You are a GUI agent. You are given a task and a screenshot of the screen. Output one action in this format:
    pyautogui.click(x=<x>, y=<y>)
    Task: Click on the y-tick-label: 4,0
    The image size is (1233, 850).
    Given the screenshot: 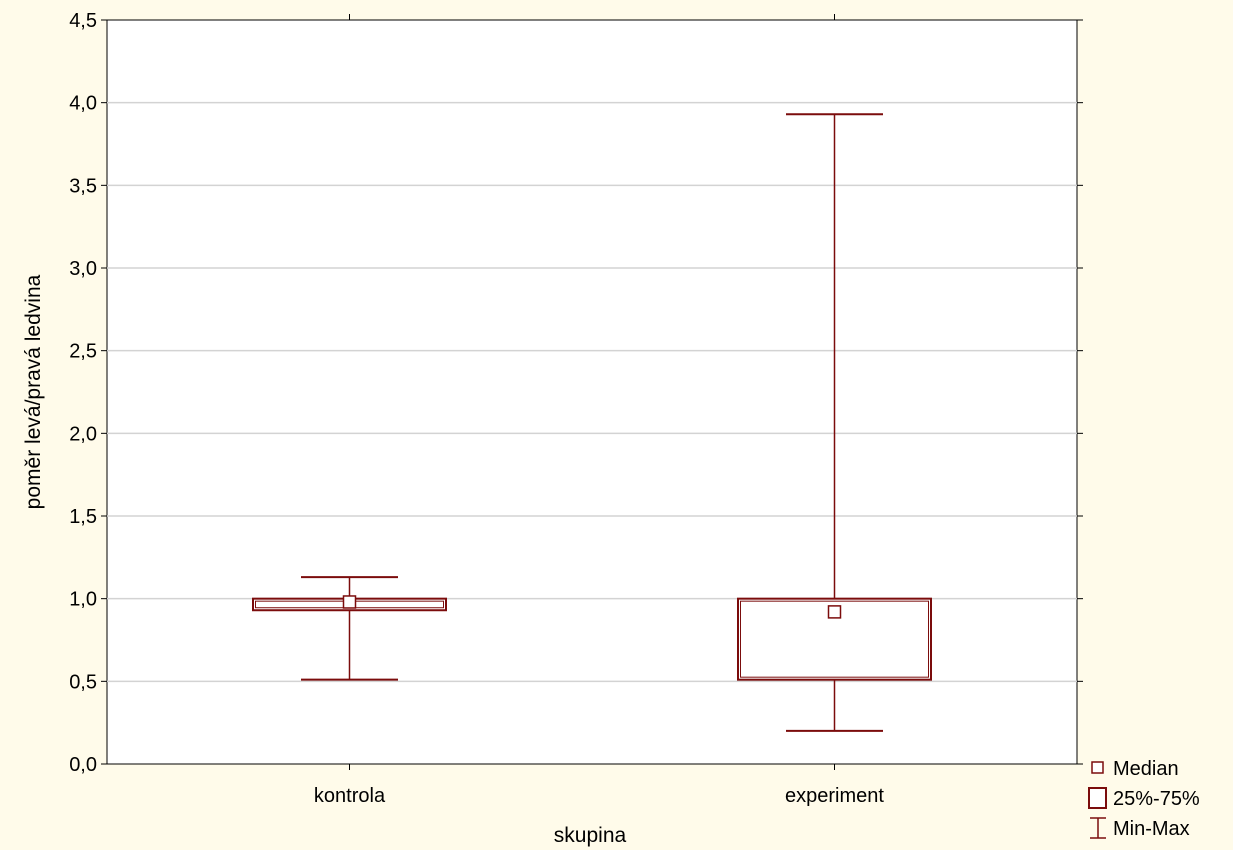 What is the action you would take?
    pyautogui.click(x=83, y=104)
    